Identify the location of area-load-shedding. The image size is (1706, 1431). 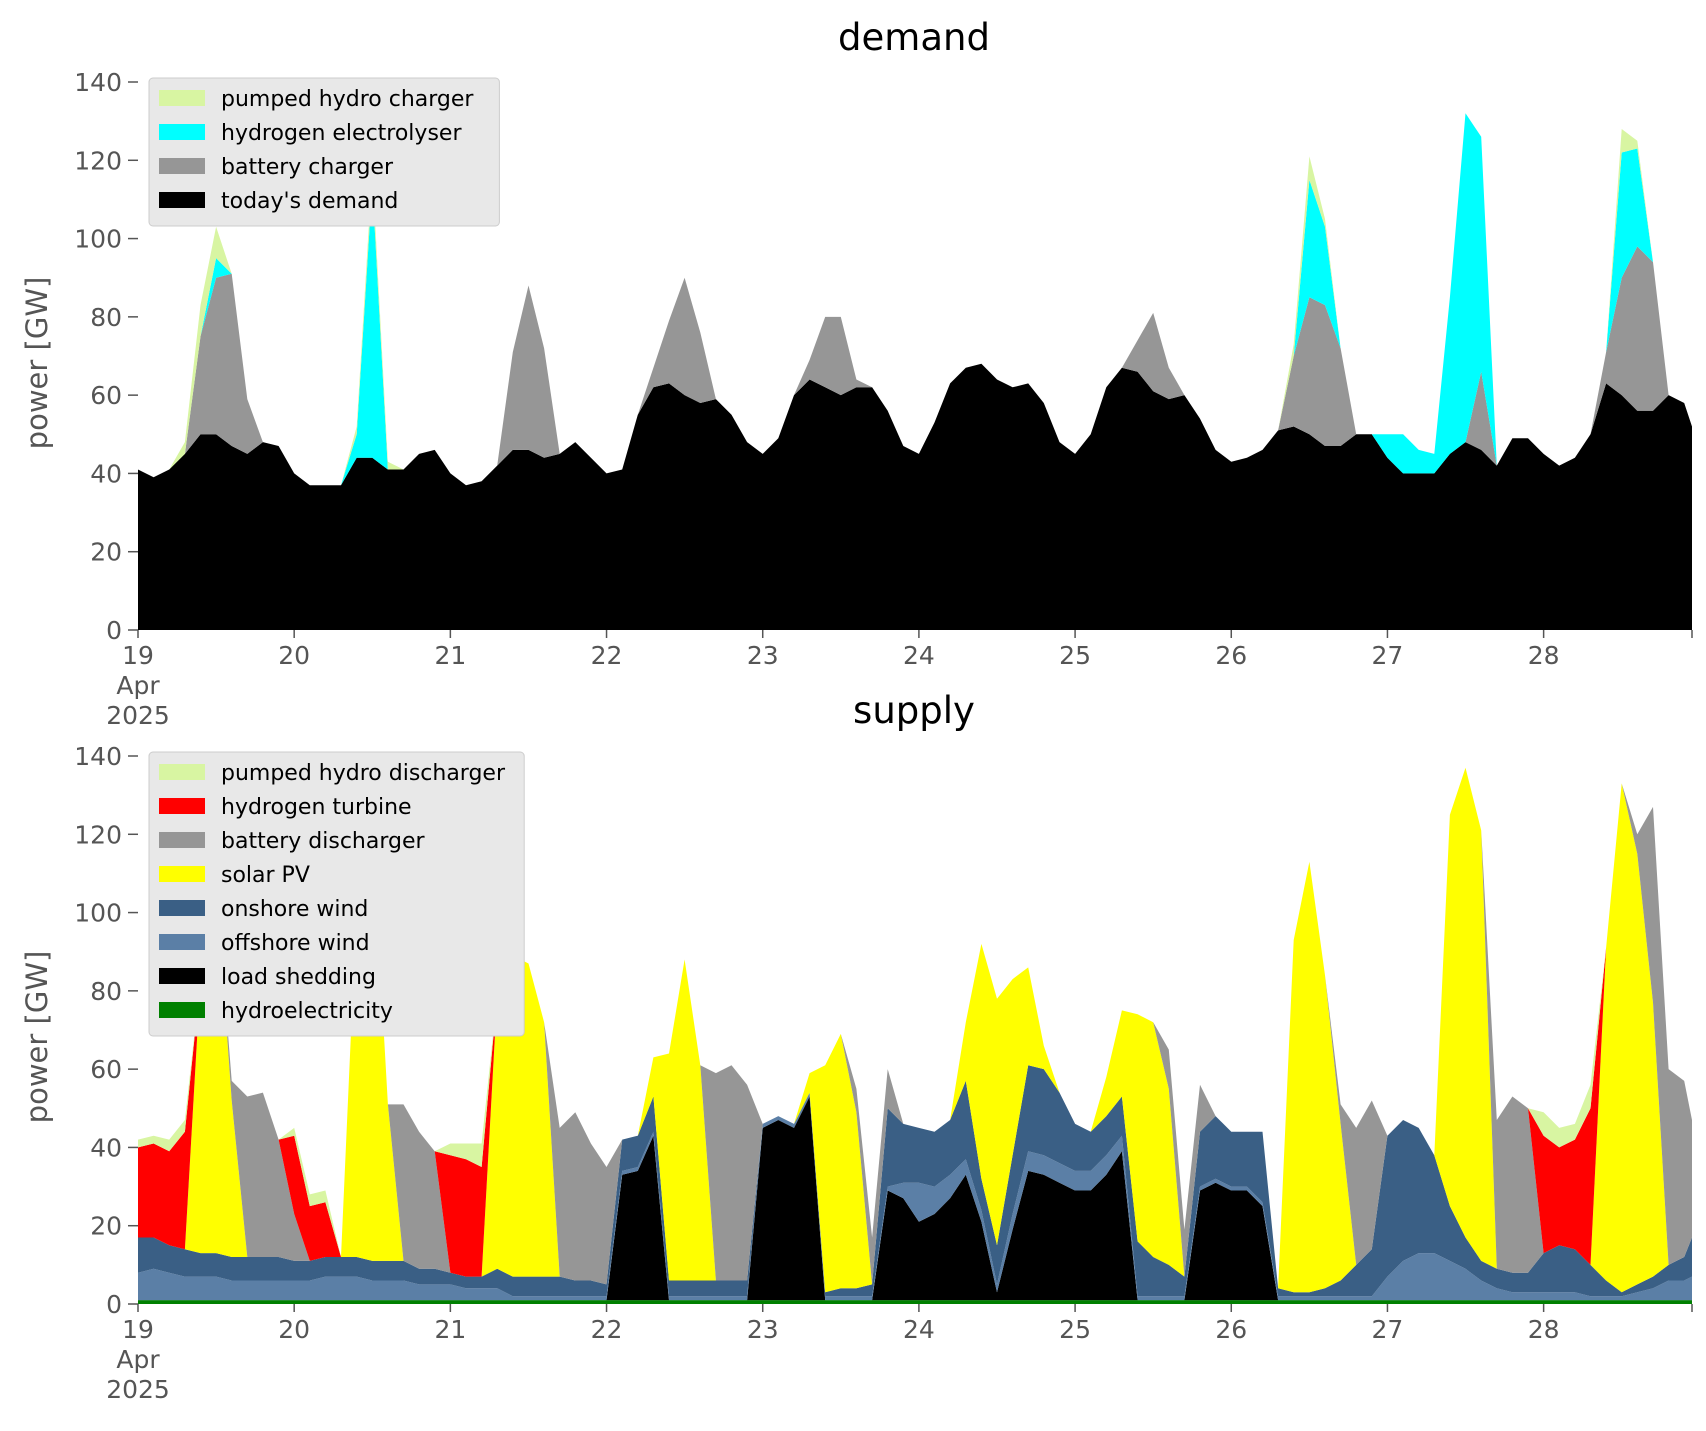
(915, 1198).